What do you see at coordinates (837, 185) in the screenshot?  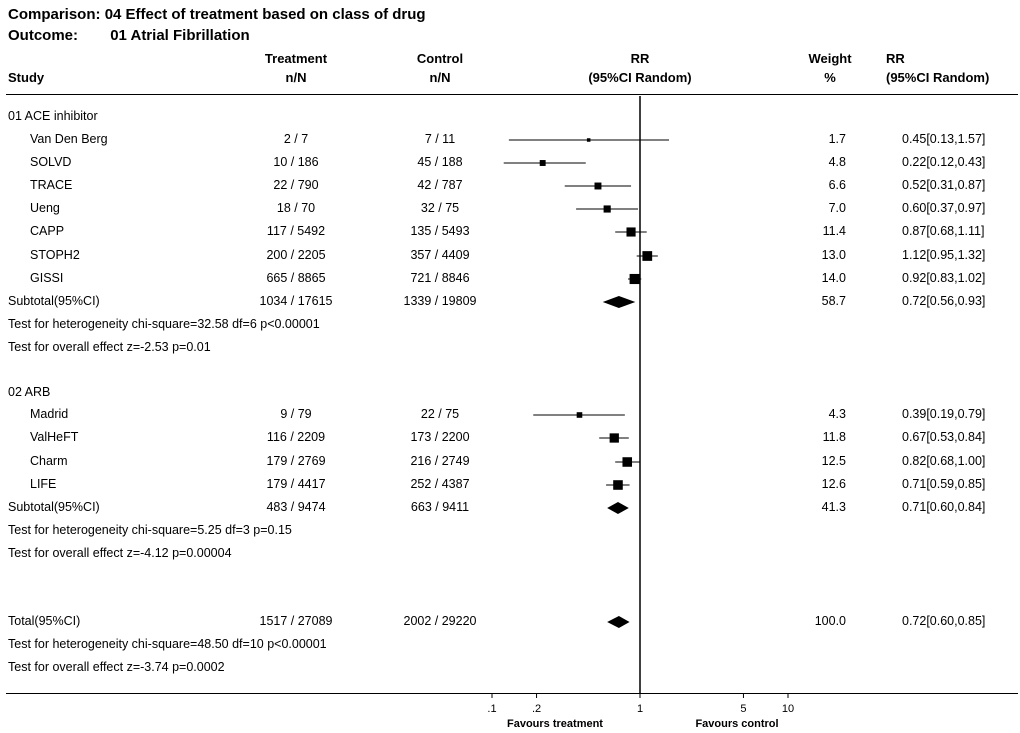 I see `weight-cell: 6.6` at bounding box center [837, 185].